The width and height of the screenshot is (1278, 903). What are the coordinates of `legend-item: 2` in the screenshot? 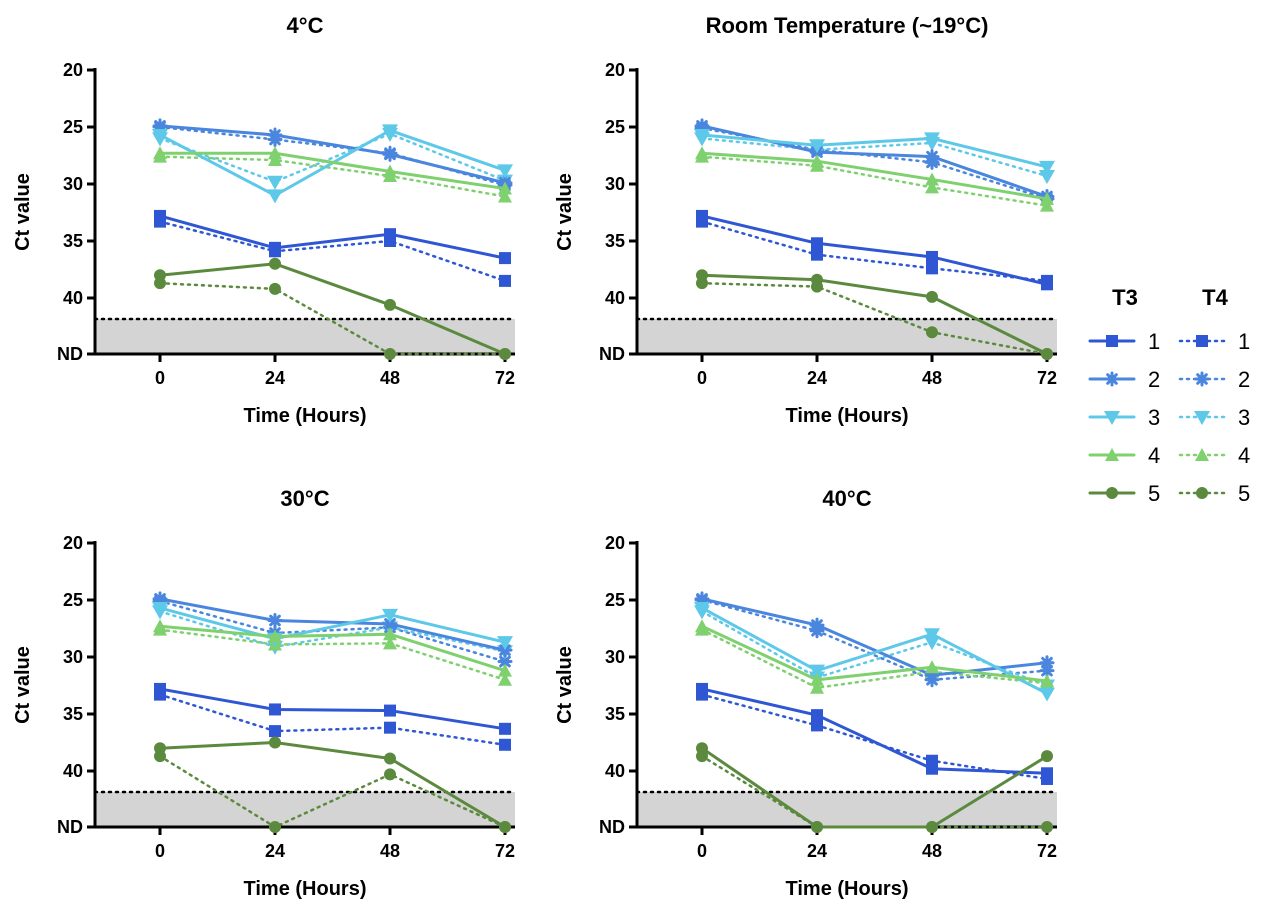 It's located at (1124, 379).